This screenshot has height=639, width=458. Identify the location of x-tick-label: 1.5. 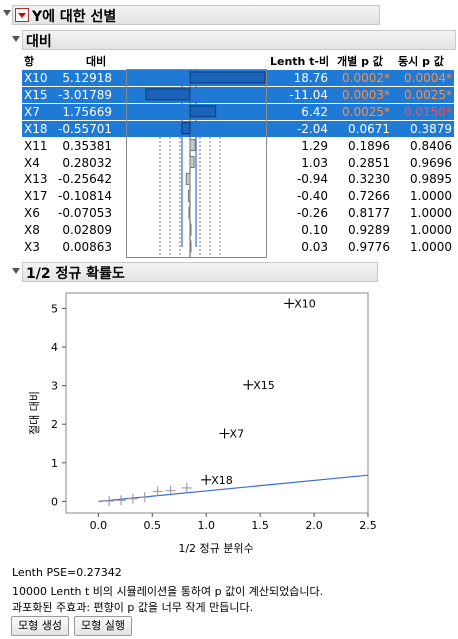
(260, 525).